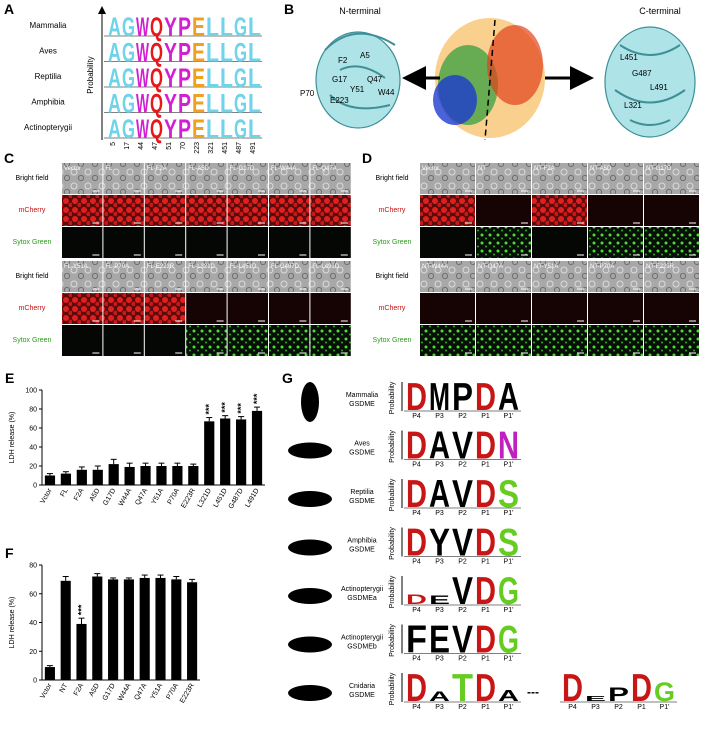  I want to click on row-label: Aves, so click(48, 51).